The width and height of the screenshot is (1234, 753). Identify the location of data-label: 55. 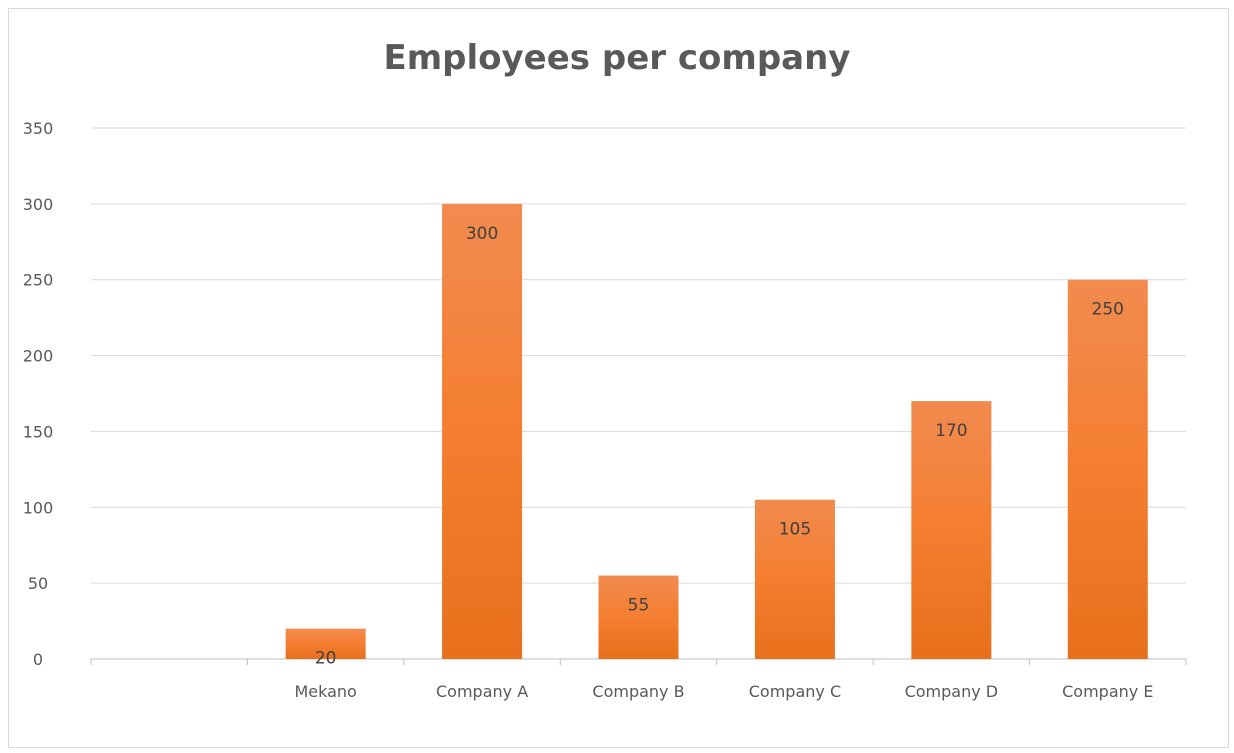
(639, 606).